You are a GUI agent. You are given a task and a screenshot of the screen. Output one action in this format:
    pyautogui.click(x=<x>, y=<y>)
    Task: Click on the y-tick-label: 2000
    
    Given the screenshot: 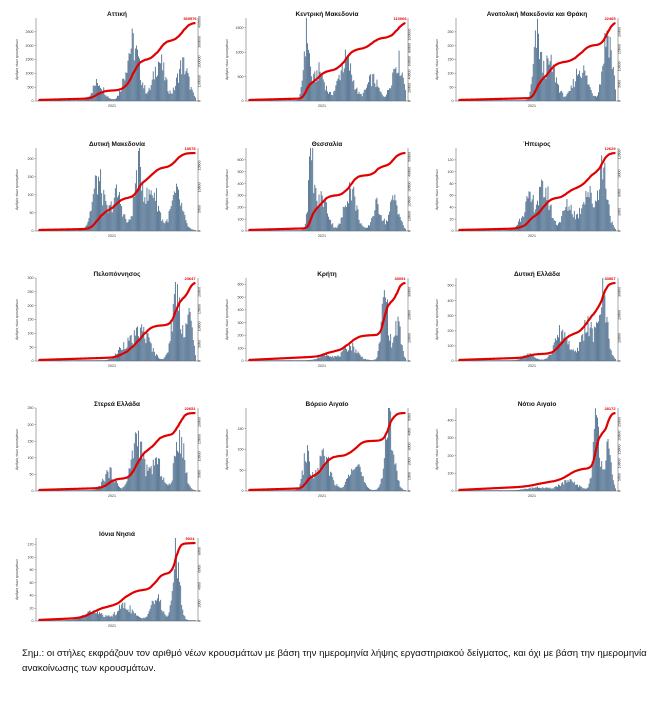 What is the action you would take?
    pyautogui.click(x=30, y=46)
    